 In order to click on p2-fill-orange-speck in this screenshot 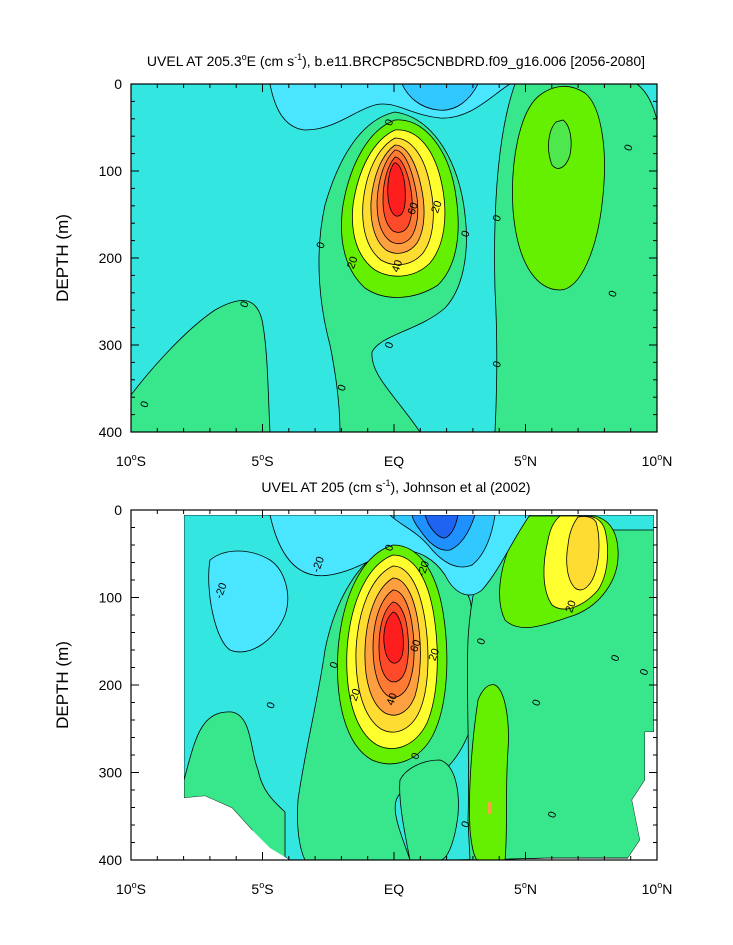, I will do `click(489, 808)`.